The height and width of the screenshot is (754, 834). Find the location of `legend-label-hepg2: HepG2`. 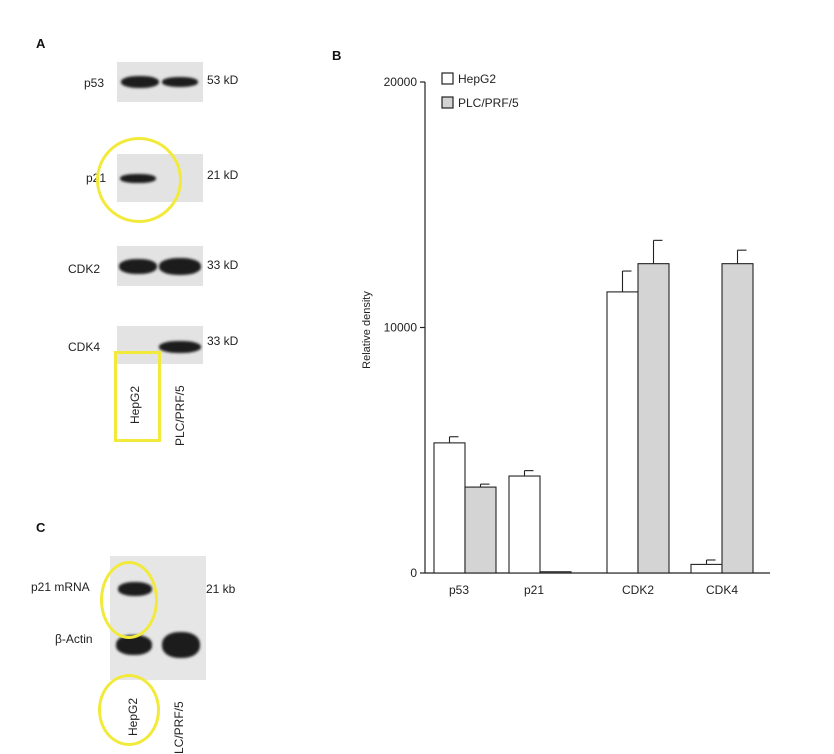

legend-label-hepg2: HepG2 is located at coordinates (477, 79).